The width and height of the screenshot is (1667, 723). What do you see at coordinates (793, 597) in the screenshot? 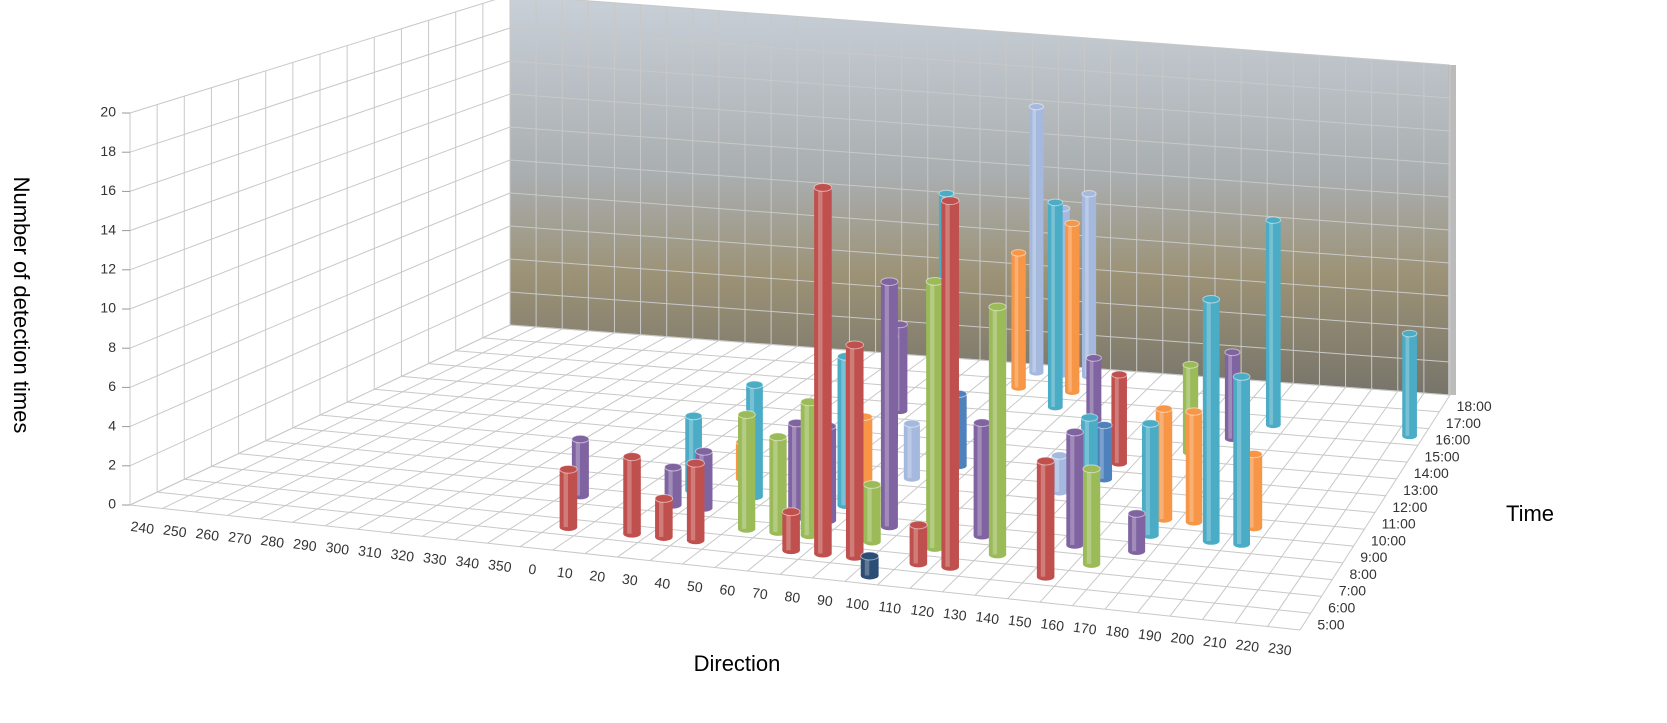
I see `x-tick-label: 80` at bounding box center [793, 597].